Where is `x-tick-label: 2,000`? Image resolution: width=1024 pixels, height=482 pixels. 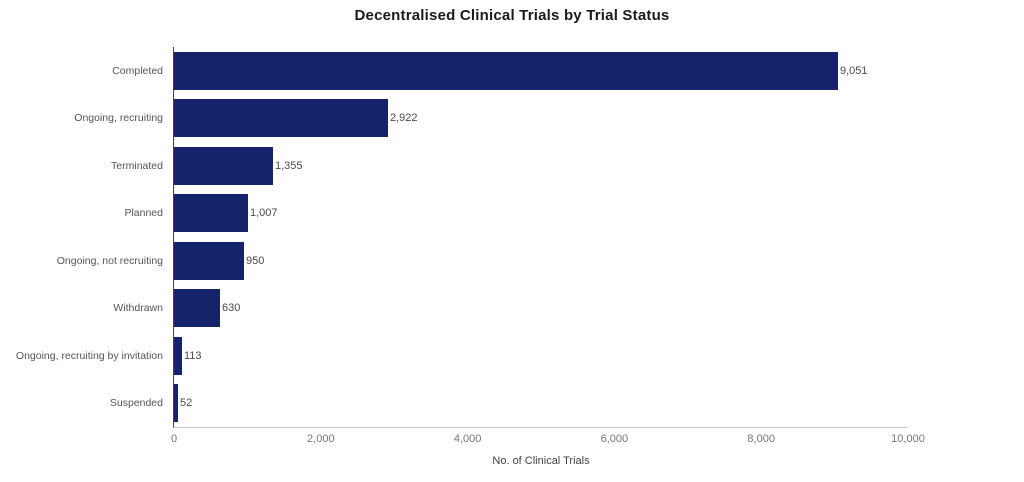 x-tick-label: 2,000 is located at coordinates (321, 439).